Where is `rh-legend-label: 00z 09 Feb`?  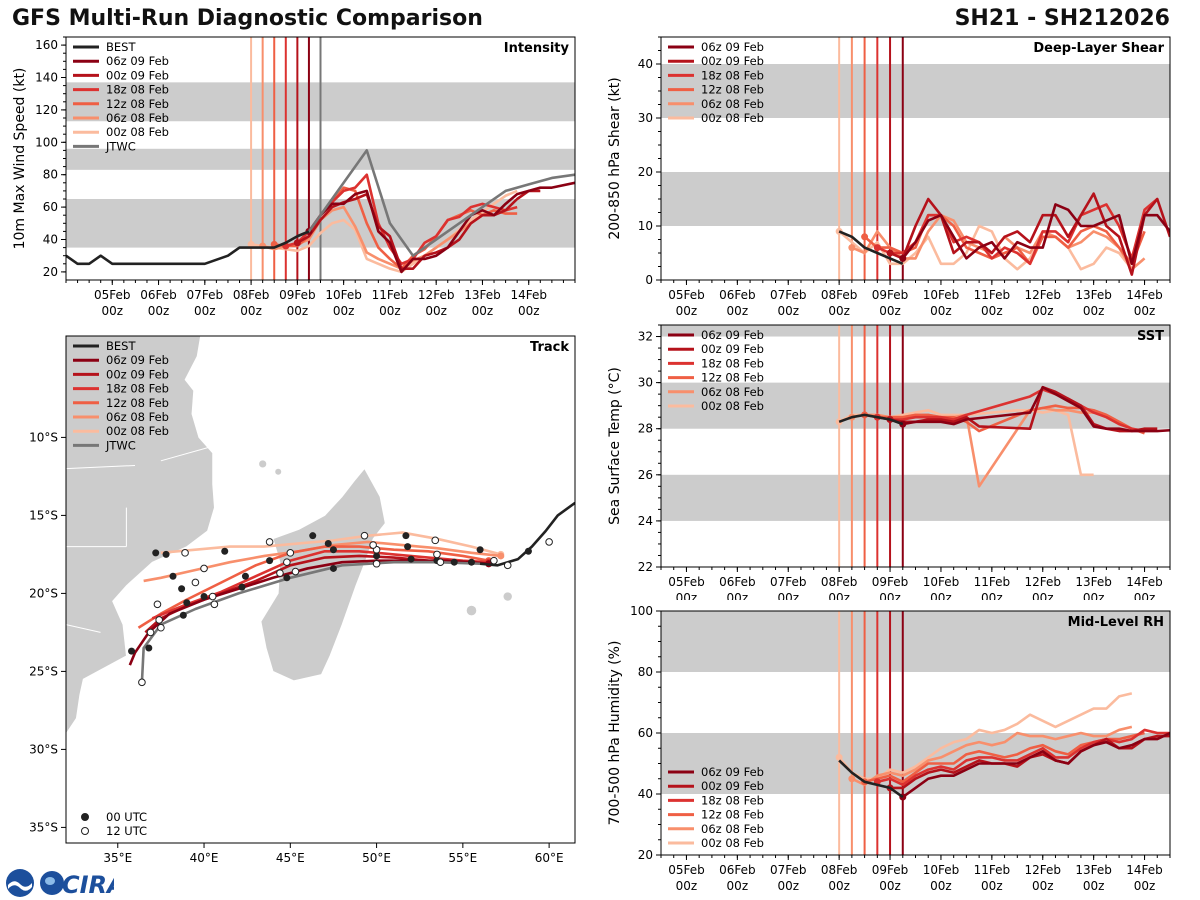
rh-legend-label: 00z 09 Feb is located at coordinates (732, 786).